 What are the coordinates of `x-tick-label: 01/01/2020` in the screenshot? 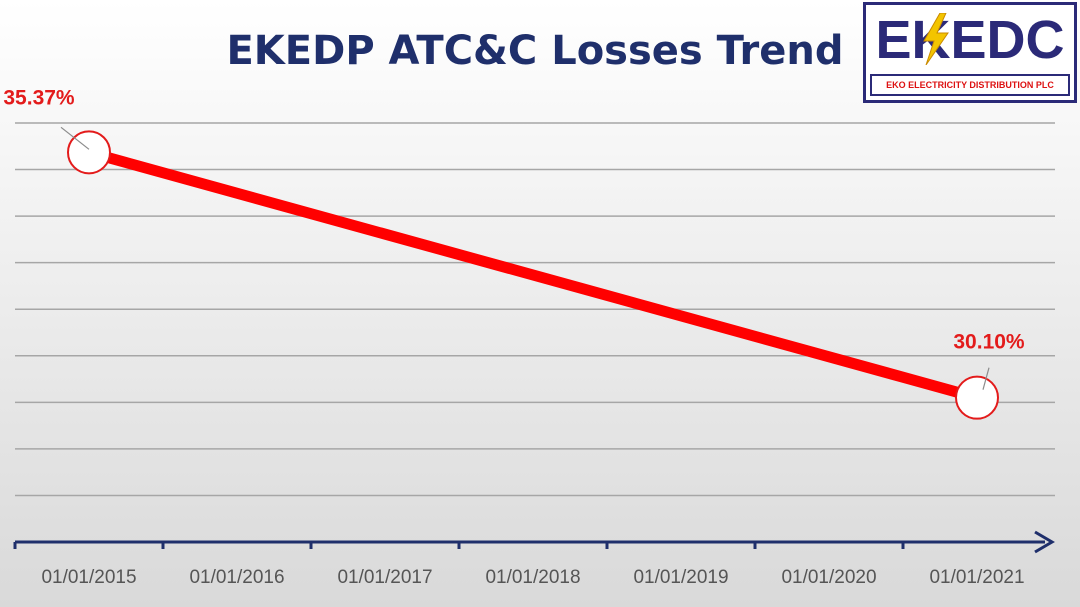 It's located at (828, 577).